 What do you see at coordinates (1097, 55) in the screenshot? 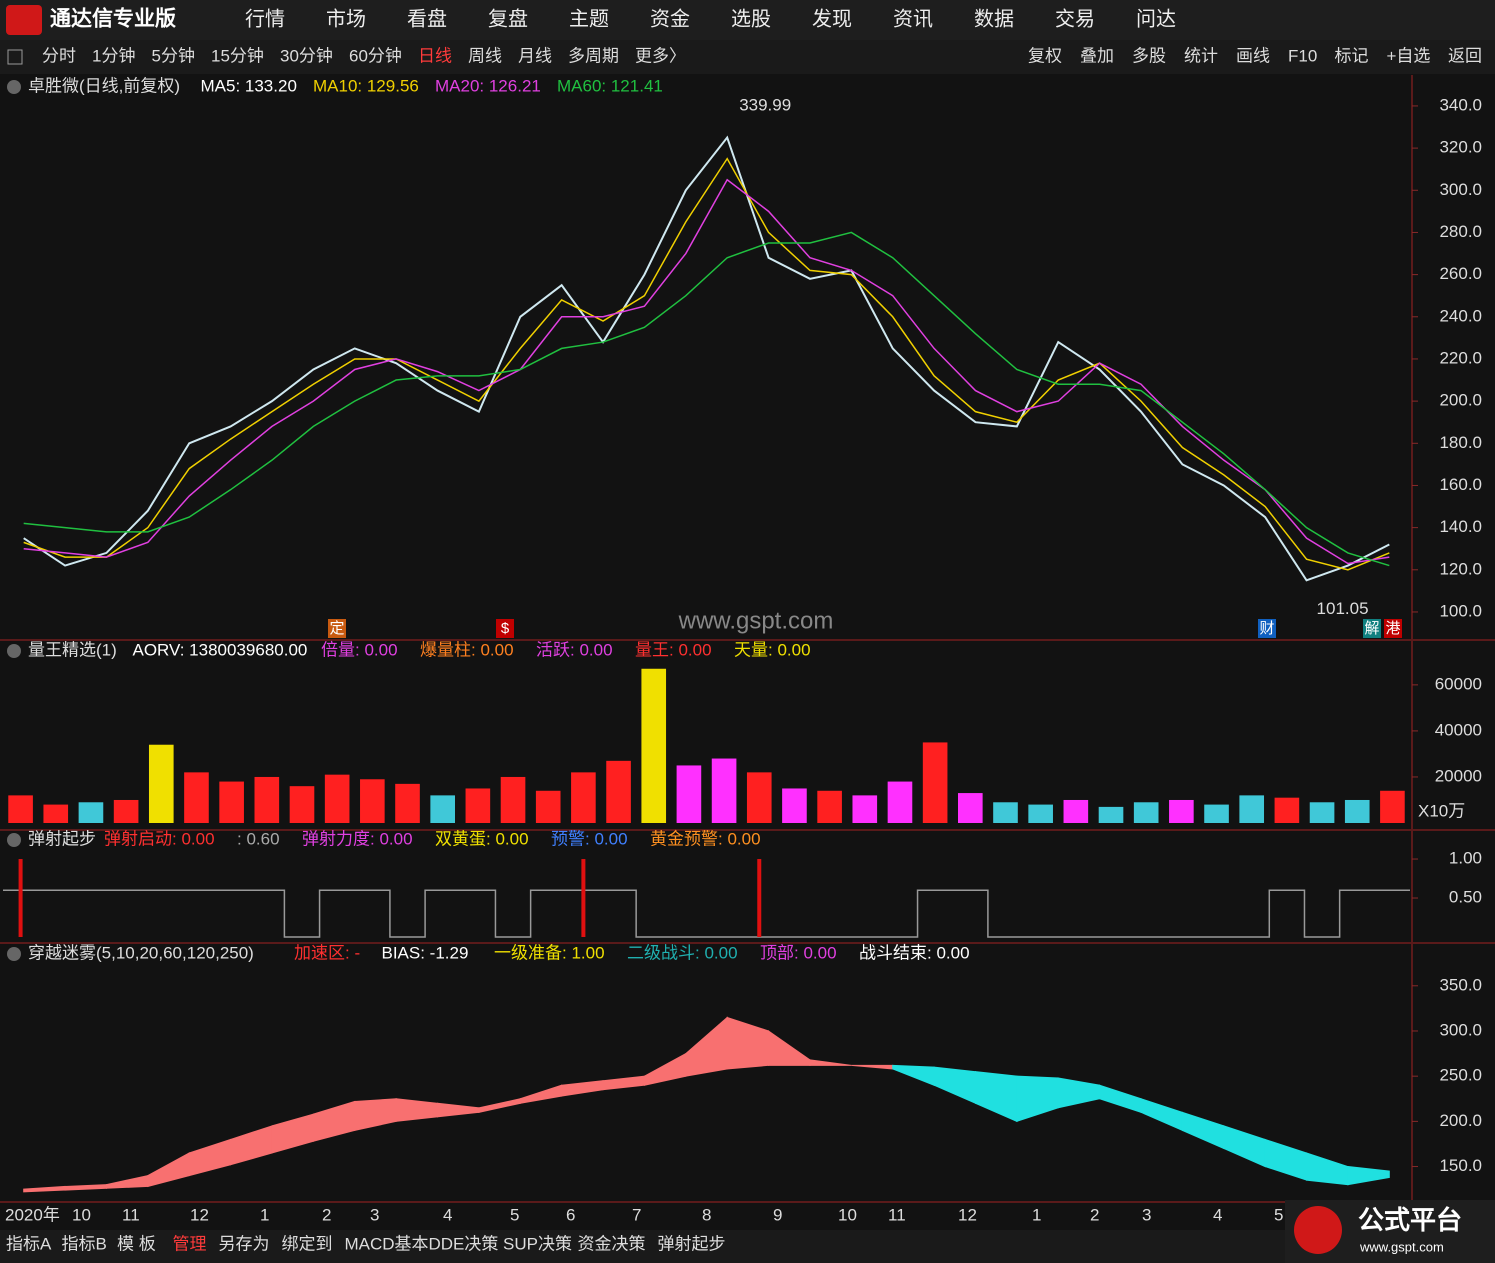
I see `tool-button: 叠加` at bounding box center [1097, 55].